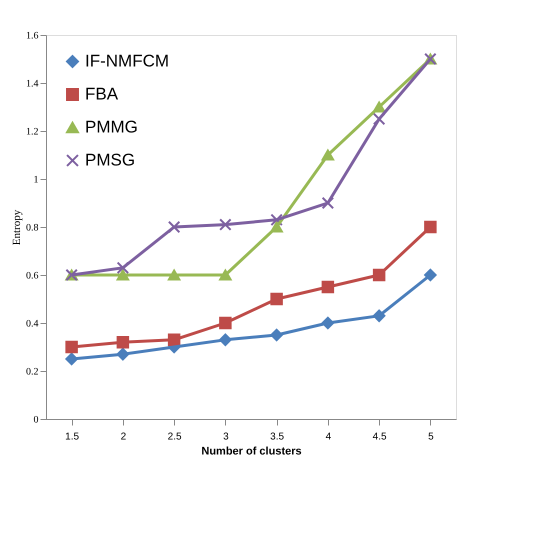  What do you see at coordinates (32, 228) in the screenshot?
I see `y-tick-label: 0.8` at bounding box center [32, 228].